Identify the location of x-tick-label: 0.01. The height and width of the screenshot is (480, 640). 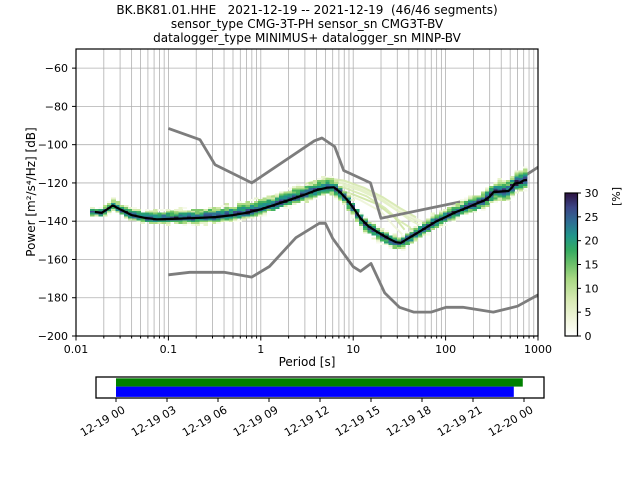
(76, 349).